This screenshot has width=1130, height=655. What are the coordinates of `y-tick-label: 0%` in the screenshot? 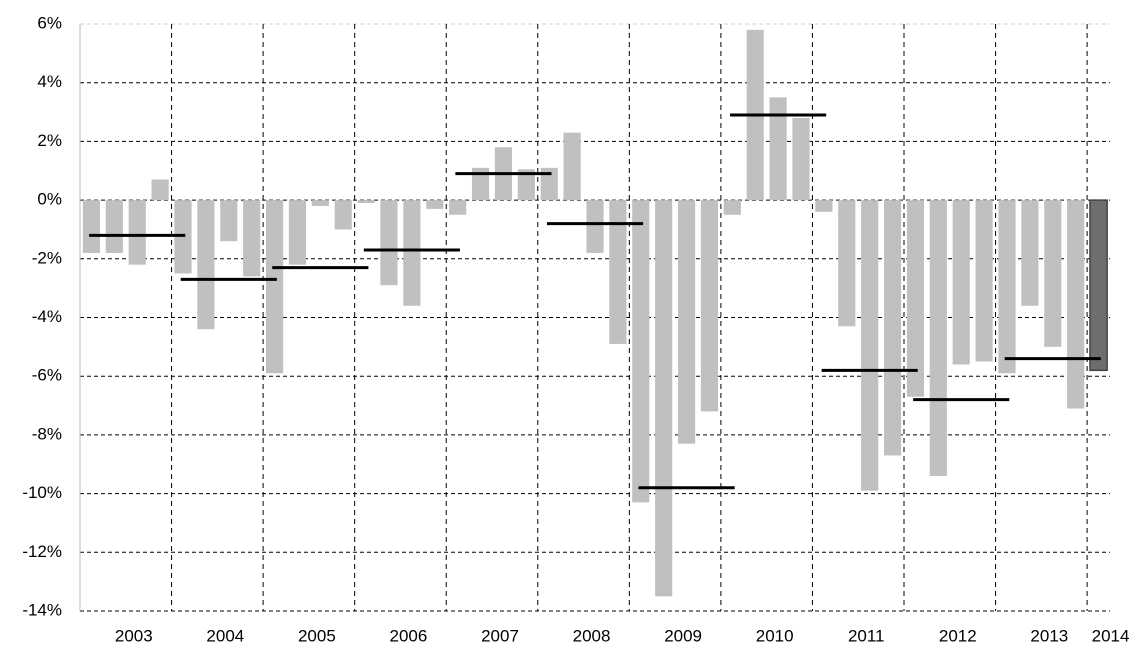 It's located at (49, 199).